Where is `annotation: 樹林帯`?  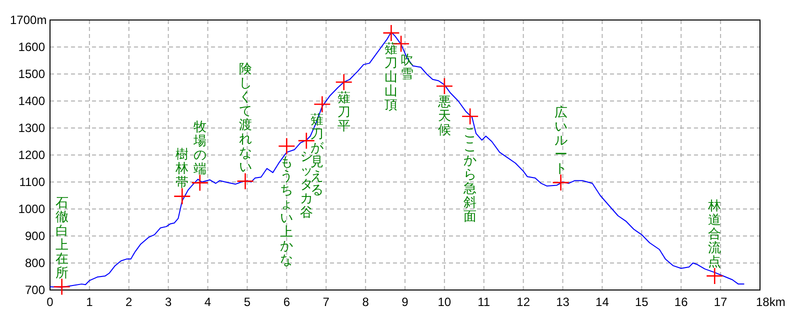
annotation: 樹林帯 is located at coordinates (182, 168).